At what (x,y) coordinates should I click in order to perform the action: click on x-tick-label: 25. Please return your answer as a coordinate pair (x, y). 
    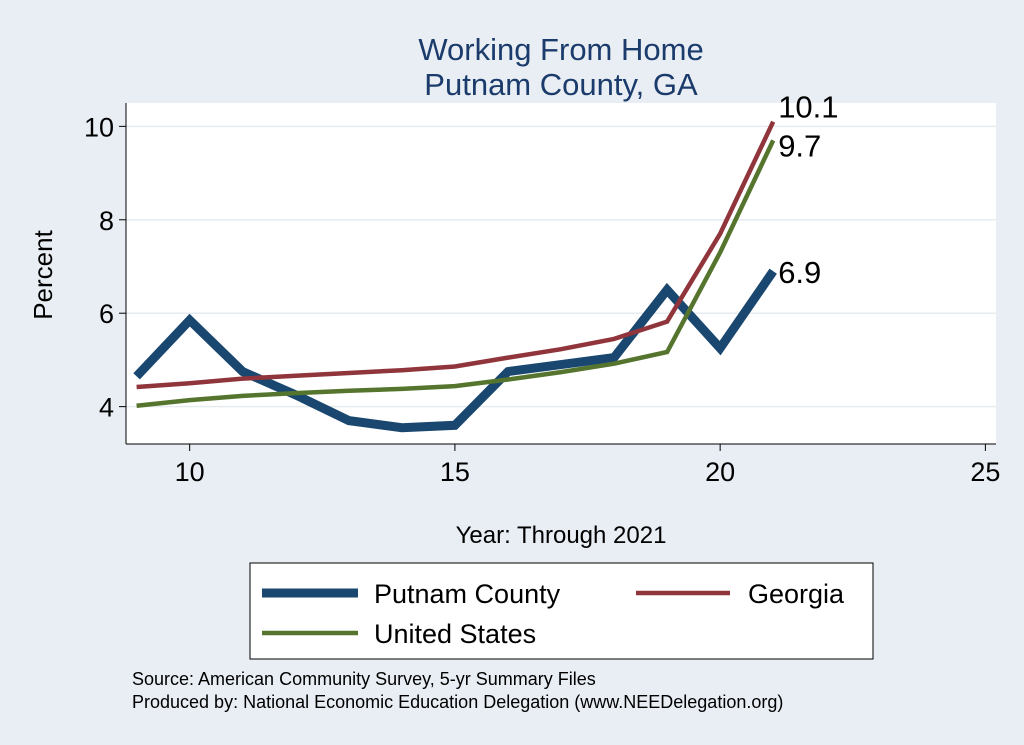
    Looking at the image, I should click on (985, 472).